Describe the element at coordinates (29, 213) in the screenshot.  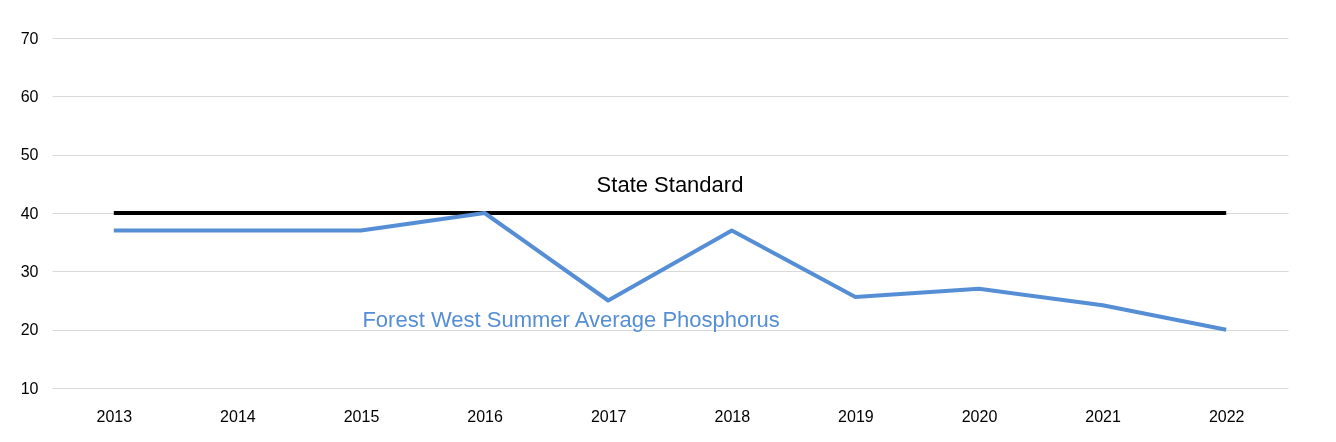
I see `y-tick-label: 40` at that location.